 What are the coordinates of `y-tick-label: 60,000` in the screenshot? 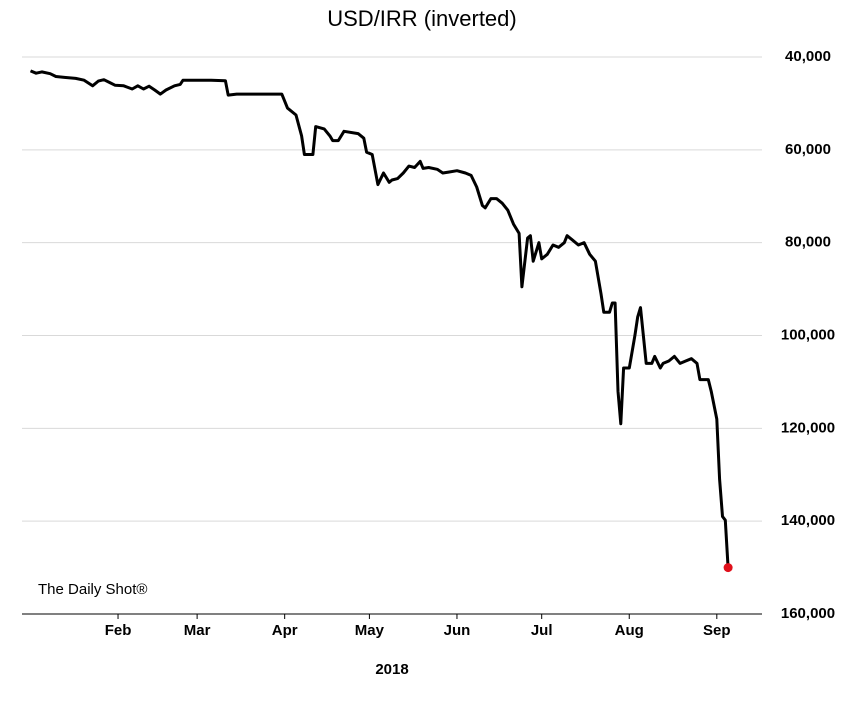 It's located at (808, 149).